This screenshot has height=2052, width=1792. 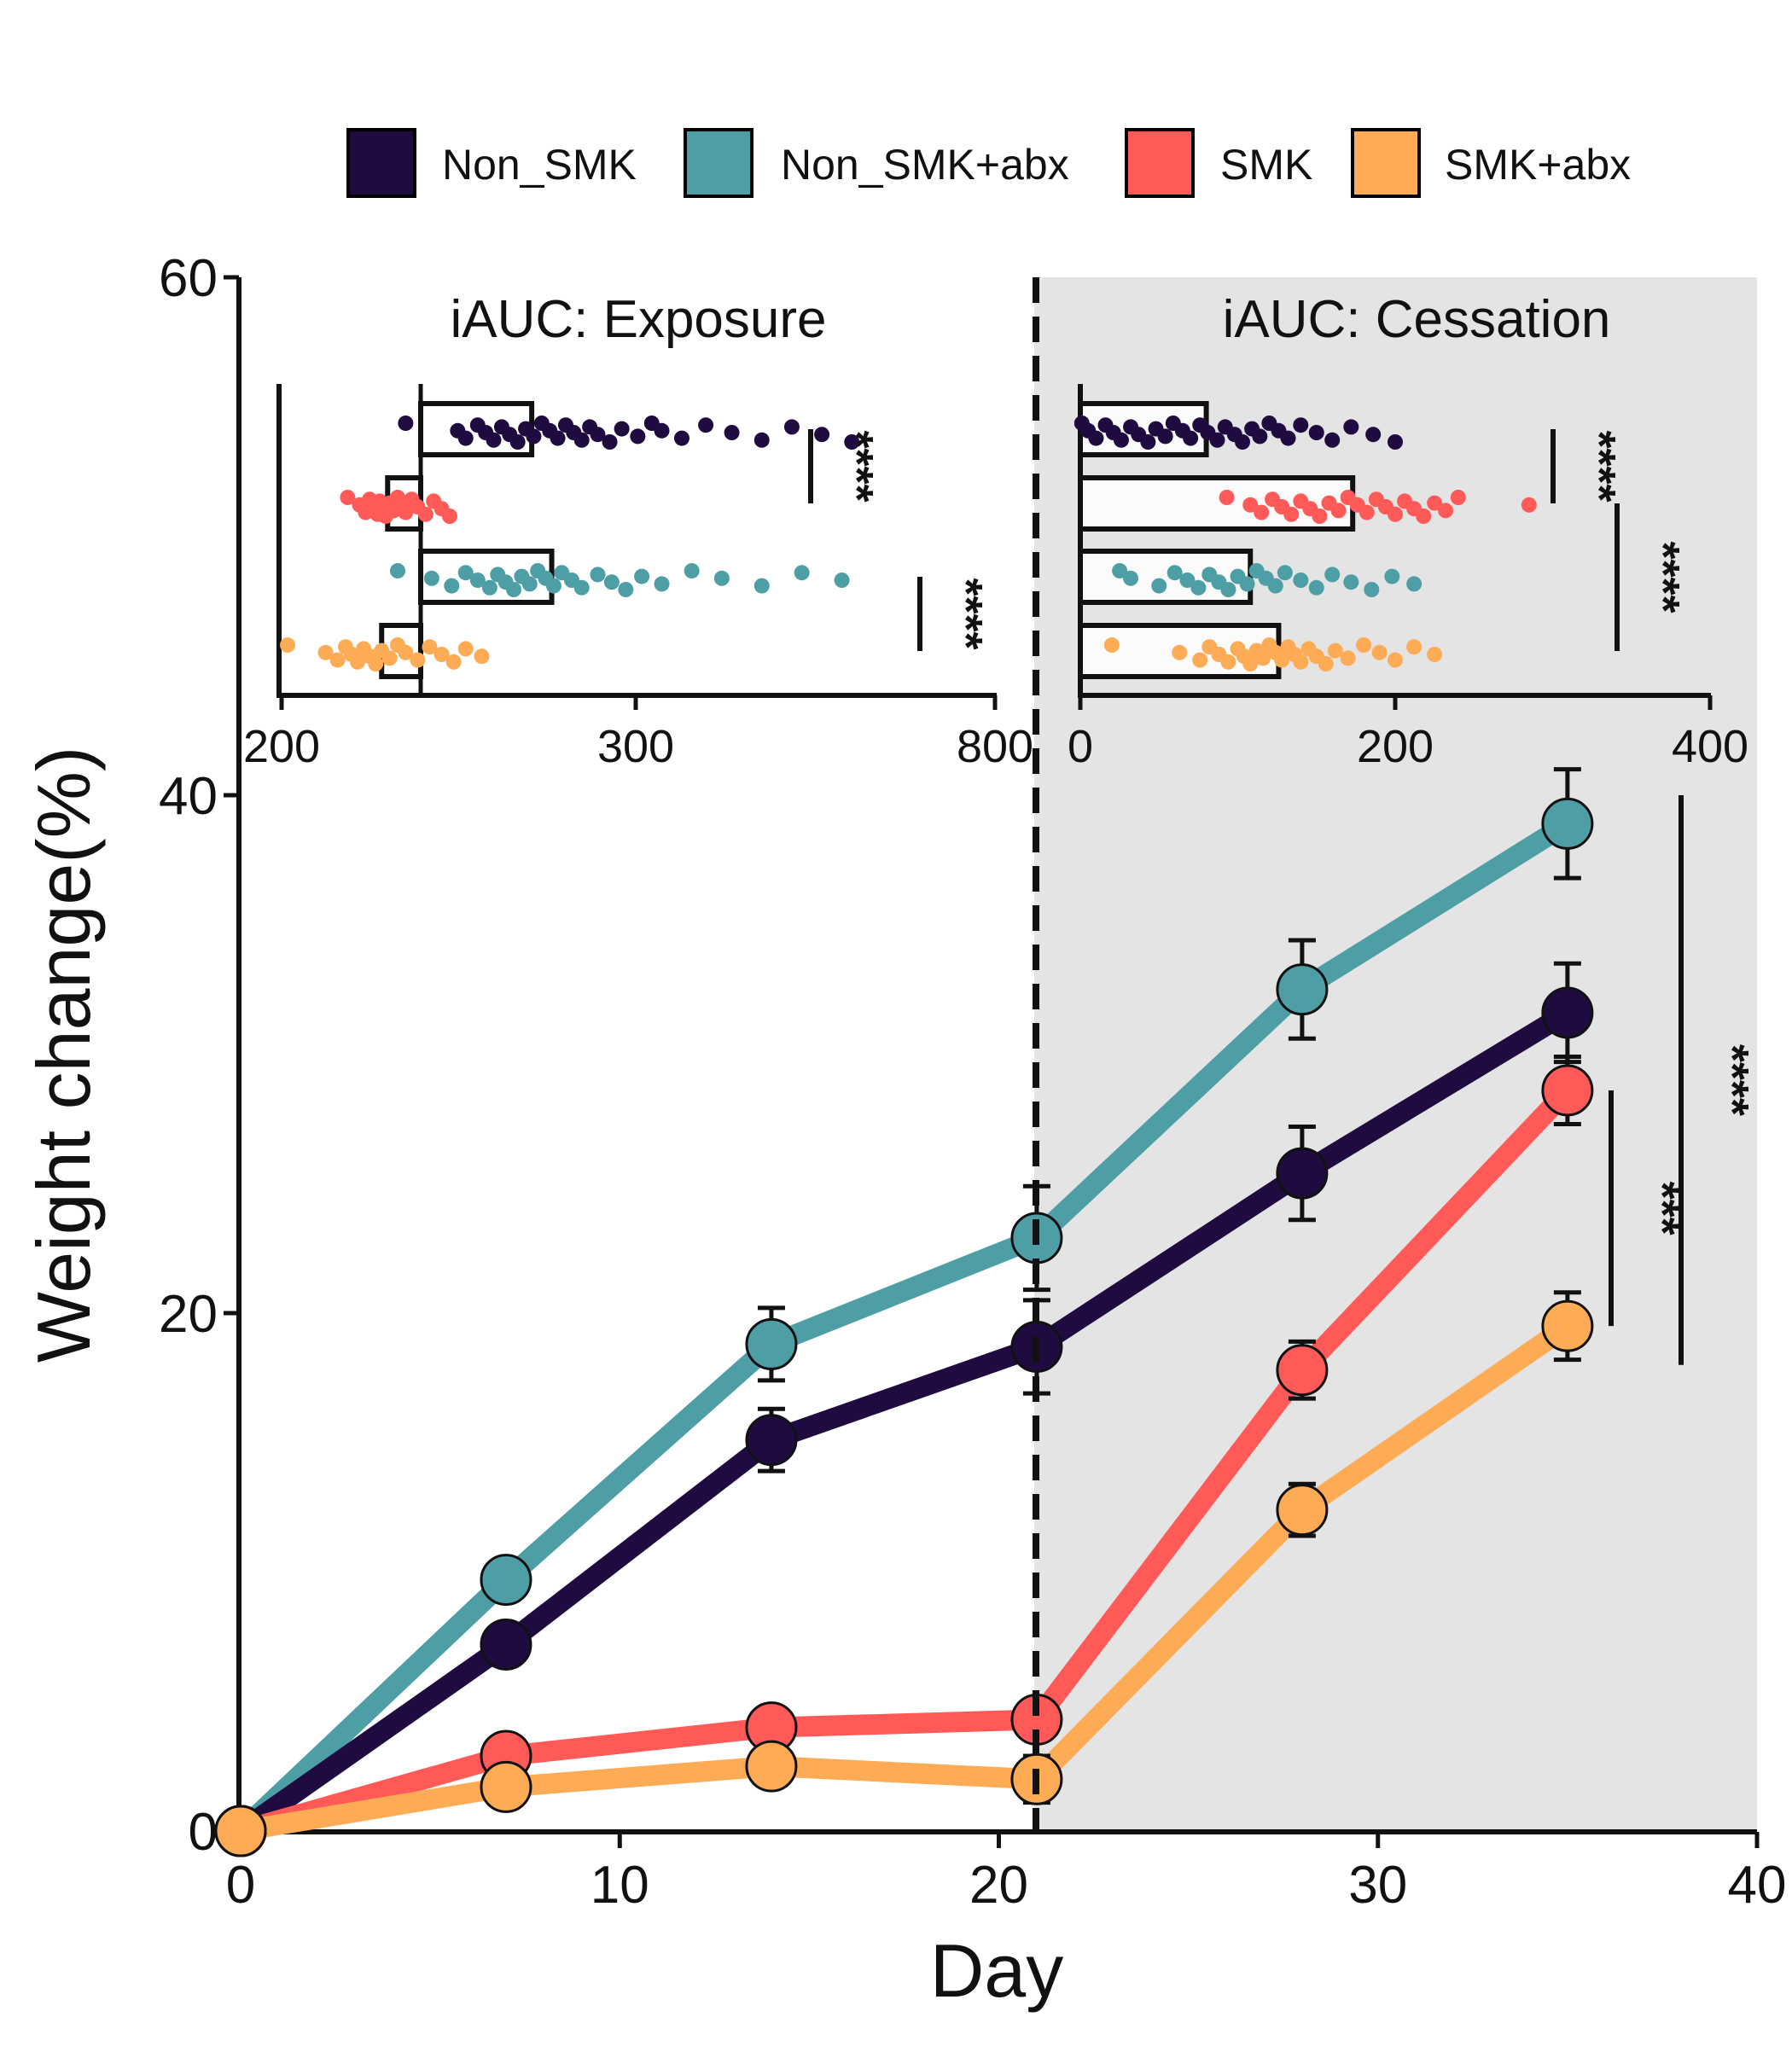 I want to click on x-axis-title: Day, so click(x=997, y=1970).